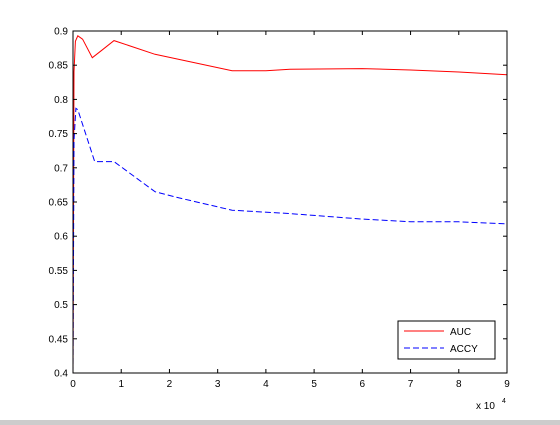 The width and height of the screenshot is (560, 425). Describe the element at coordinates (73, 384) in the screenshot. I see `x-tick-label: 0` at that location.